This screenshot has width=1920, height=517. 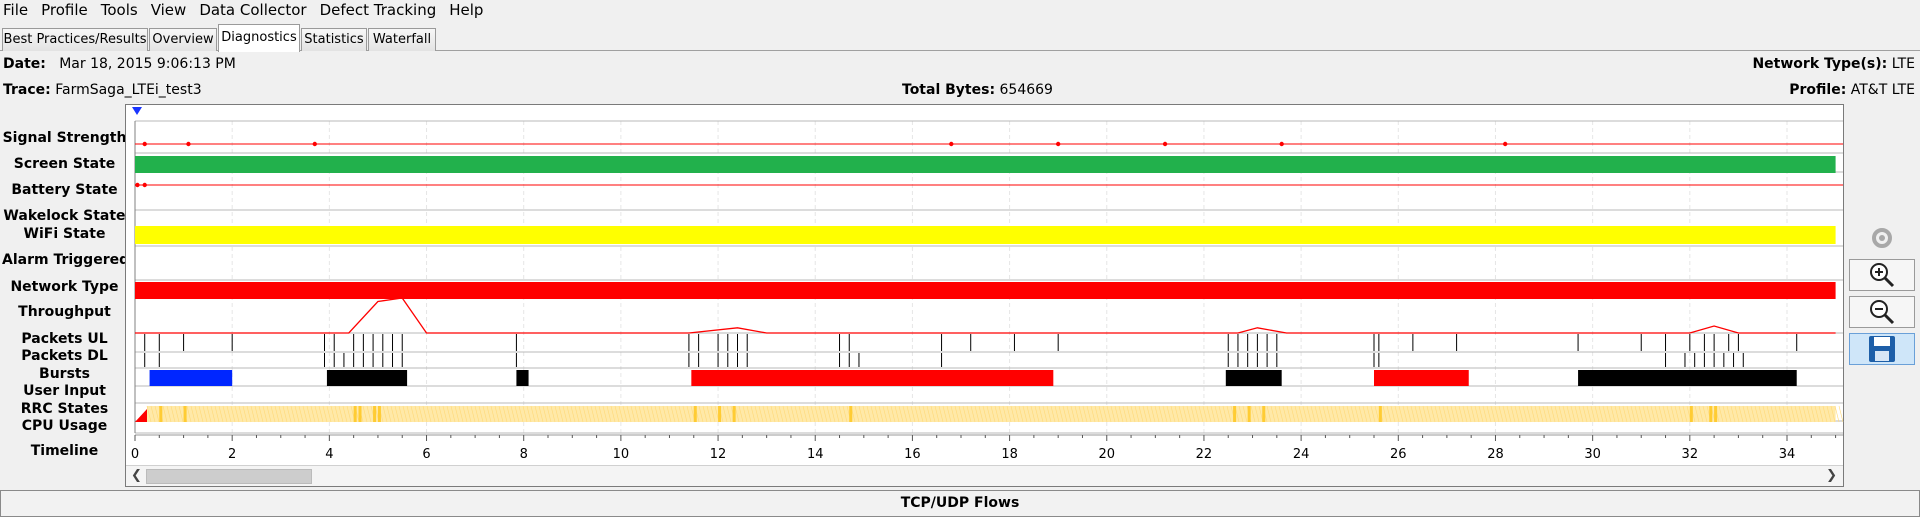 I want to click on scroll-right-icon: ❯, so click(x=1831, y=475).